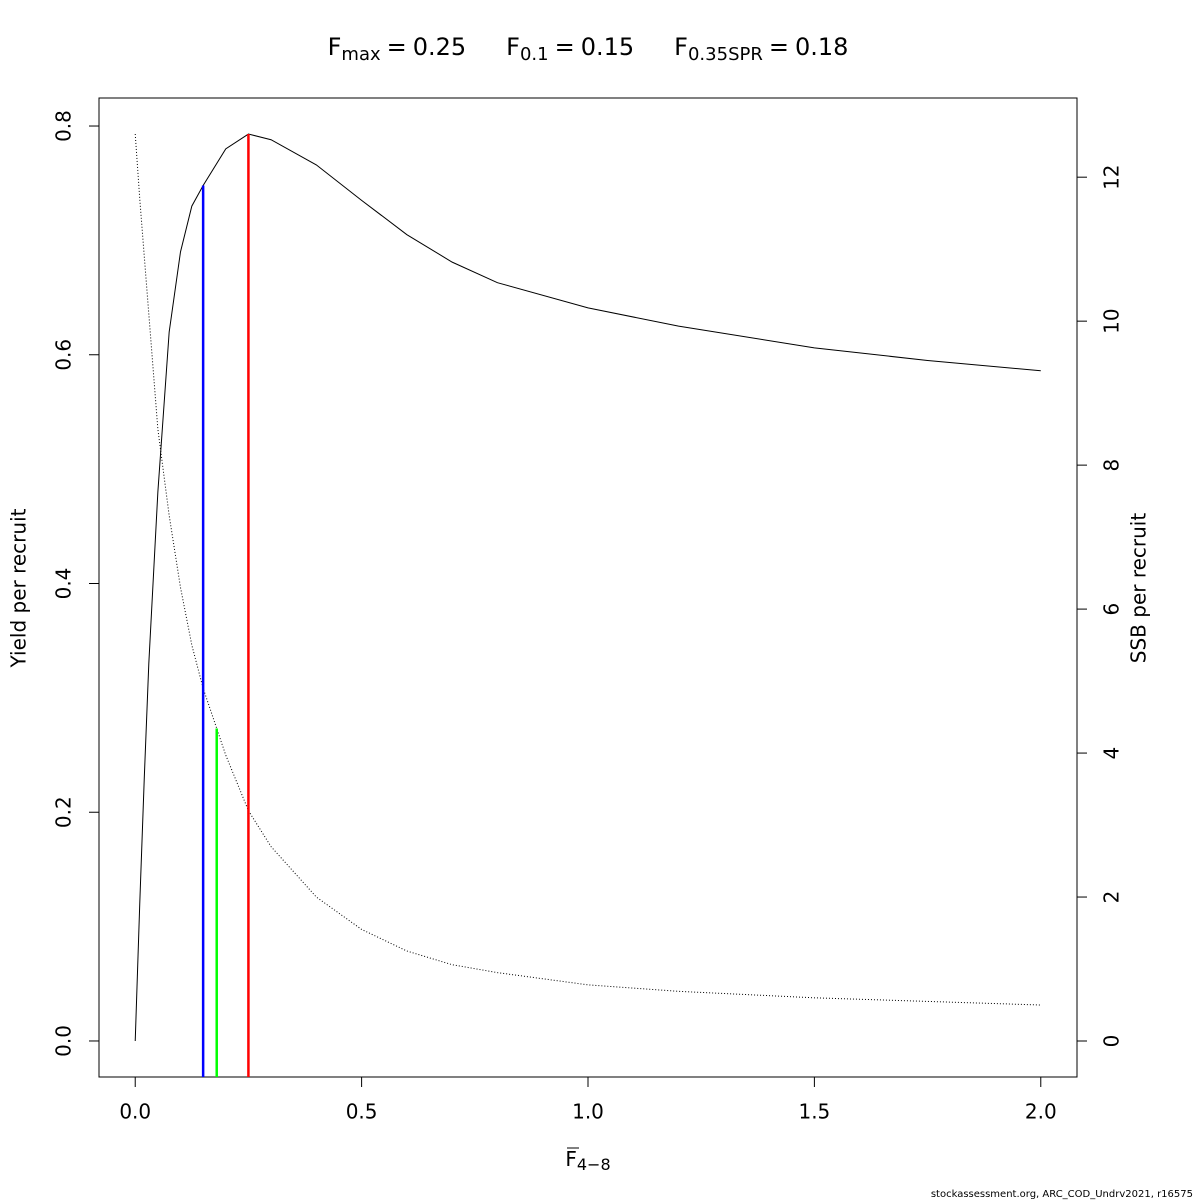 This screenshot has height=1200, width=1200. What do you see at coordinates (1112, 465) in the screenshot?
I see `y2-tick-label: 8` at bounding box center [1112, 465].